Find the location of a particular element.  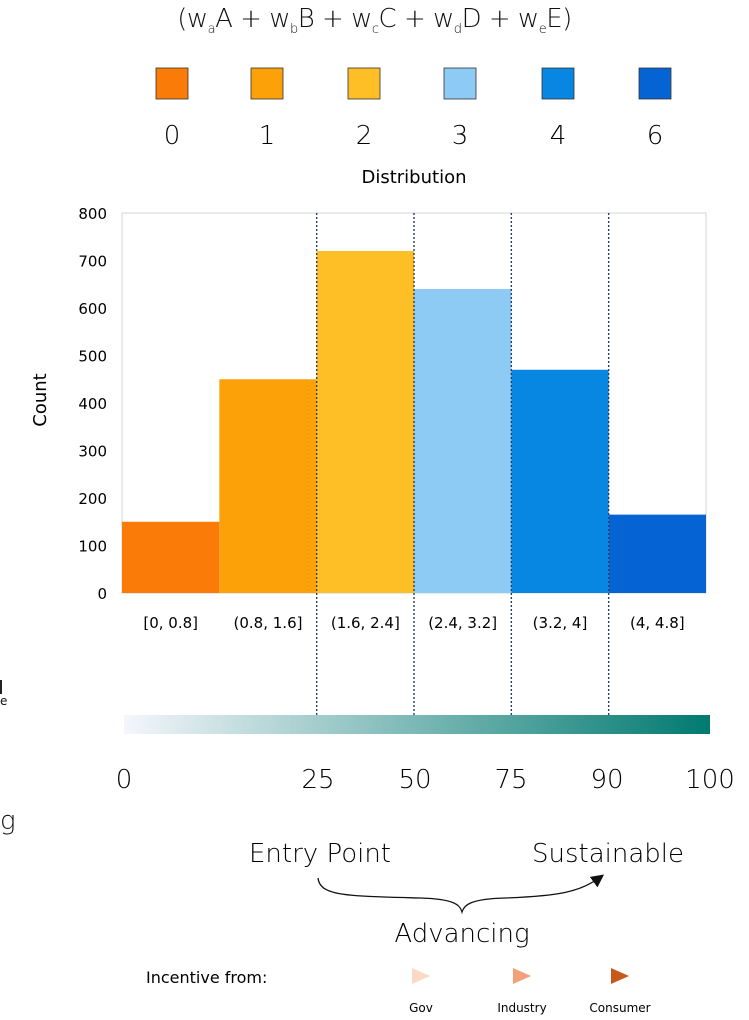

legend-value: 1 is located at coordinates (267, 136).